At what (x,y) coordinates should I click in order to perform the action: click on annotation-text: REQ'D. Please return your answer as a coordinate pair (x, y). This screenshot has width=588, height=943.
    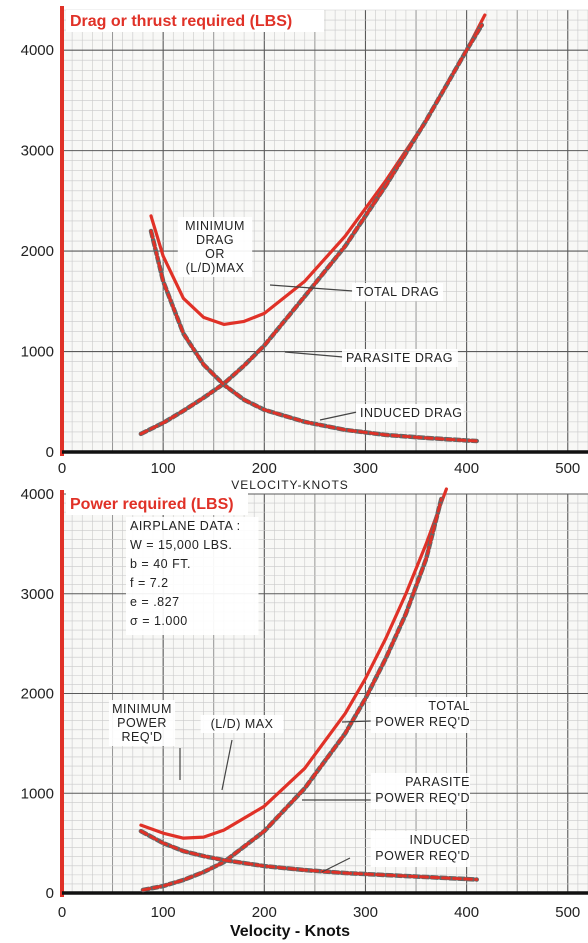
    Looking at the image, I should click on (141, 737).